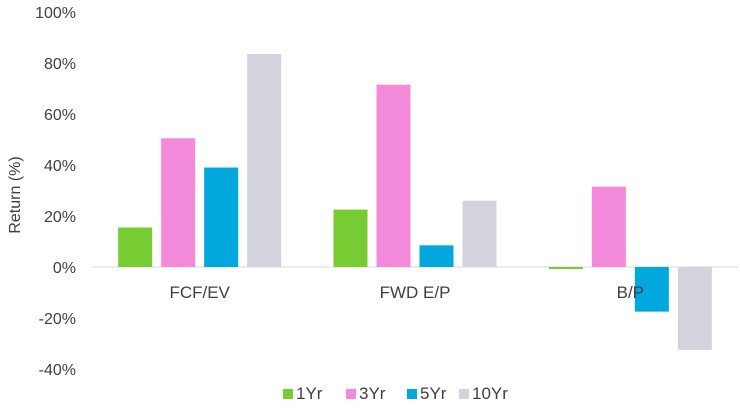  I want to click on legend-swatch-5yr, so click(412, 394).